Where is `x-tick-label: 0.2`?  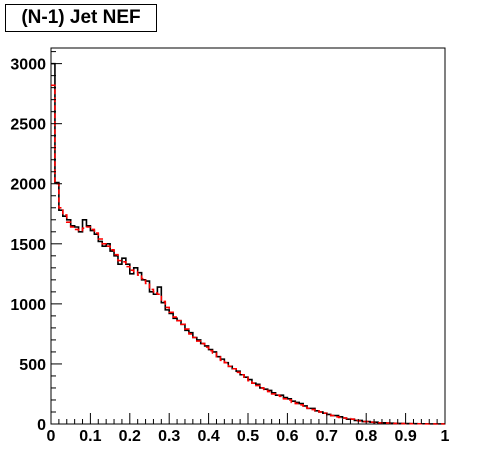 x-tick-label: 0.2 is located at coordinates (130, 436).